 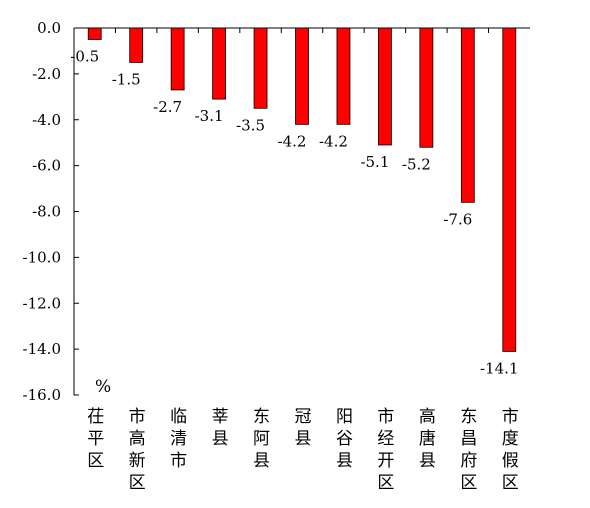 I want to click on y-tick-label: -6.0, so click(x=46, y=166).